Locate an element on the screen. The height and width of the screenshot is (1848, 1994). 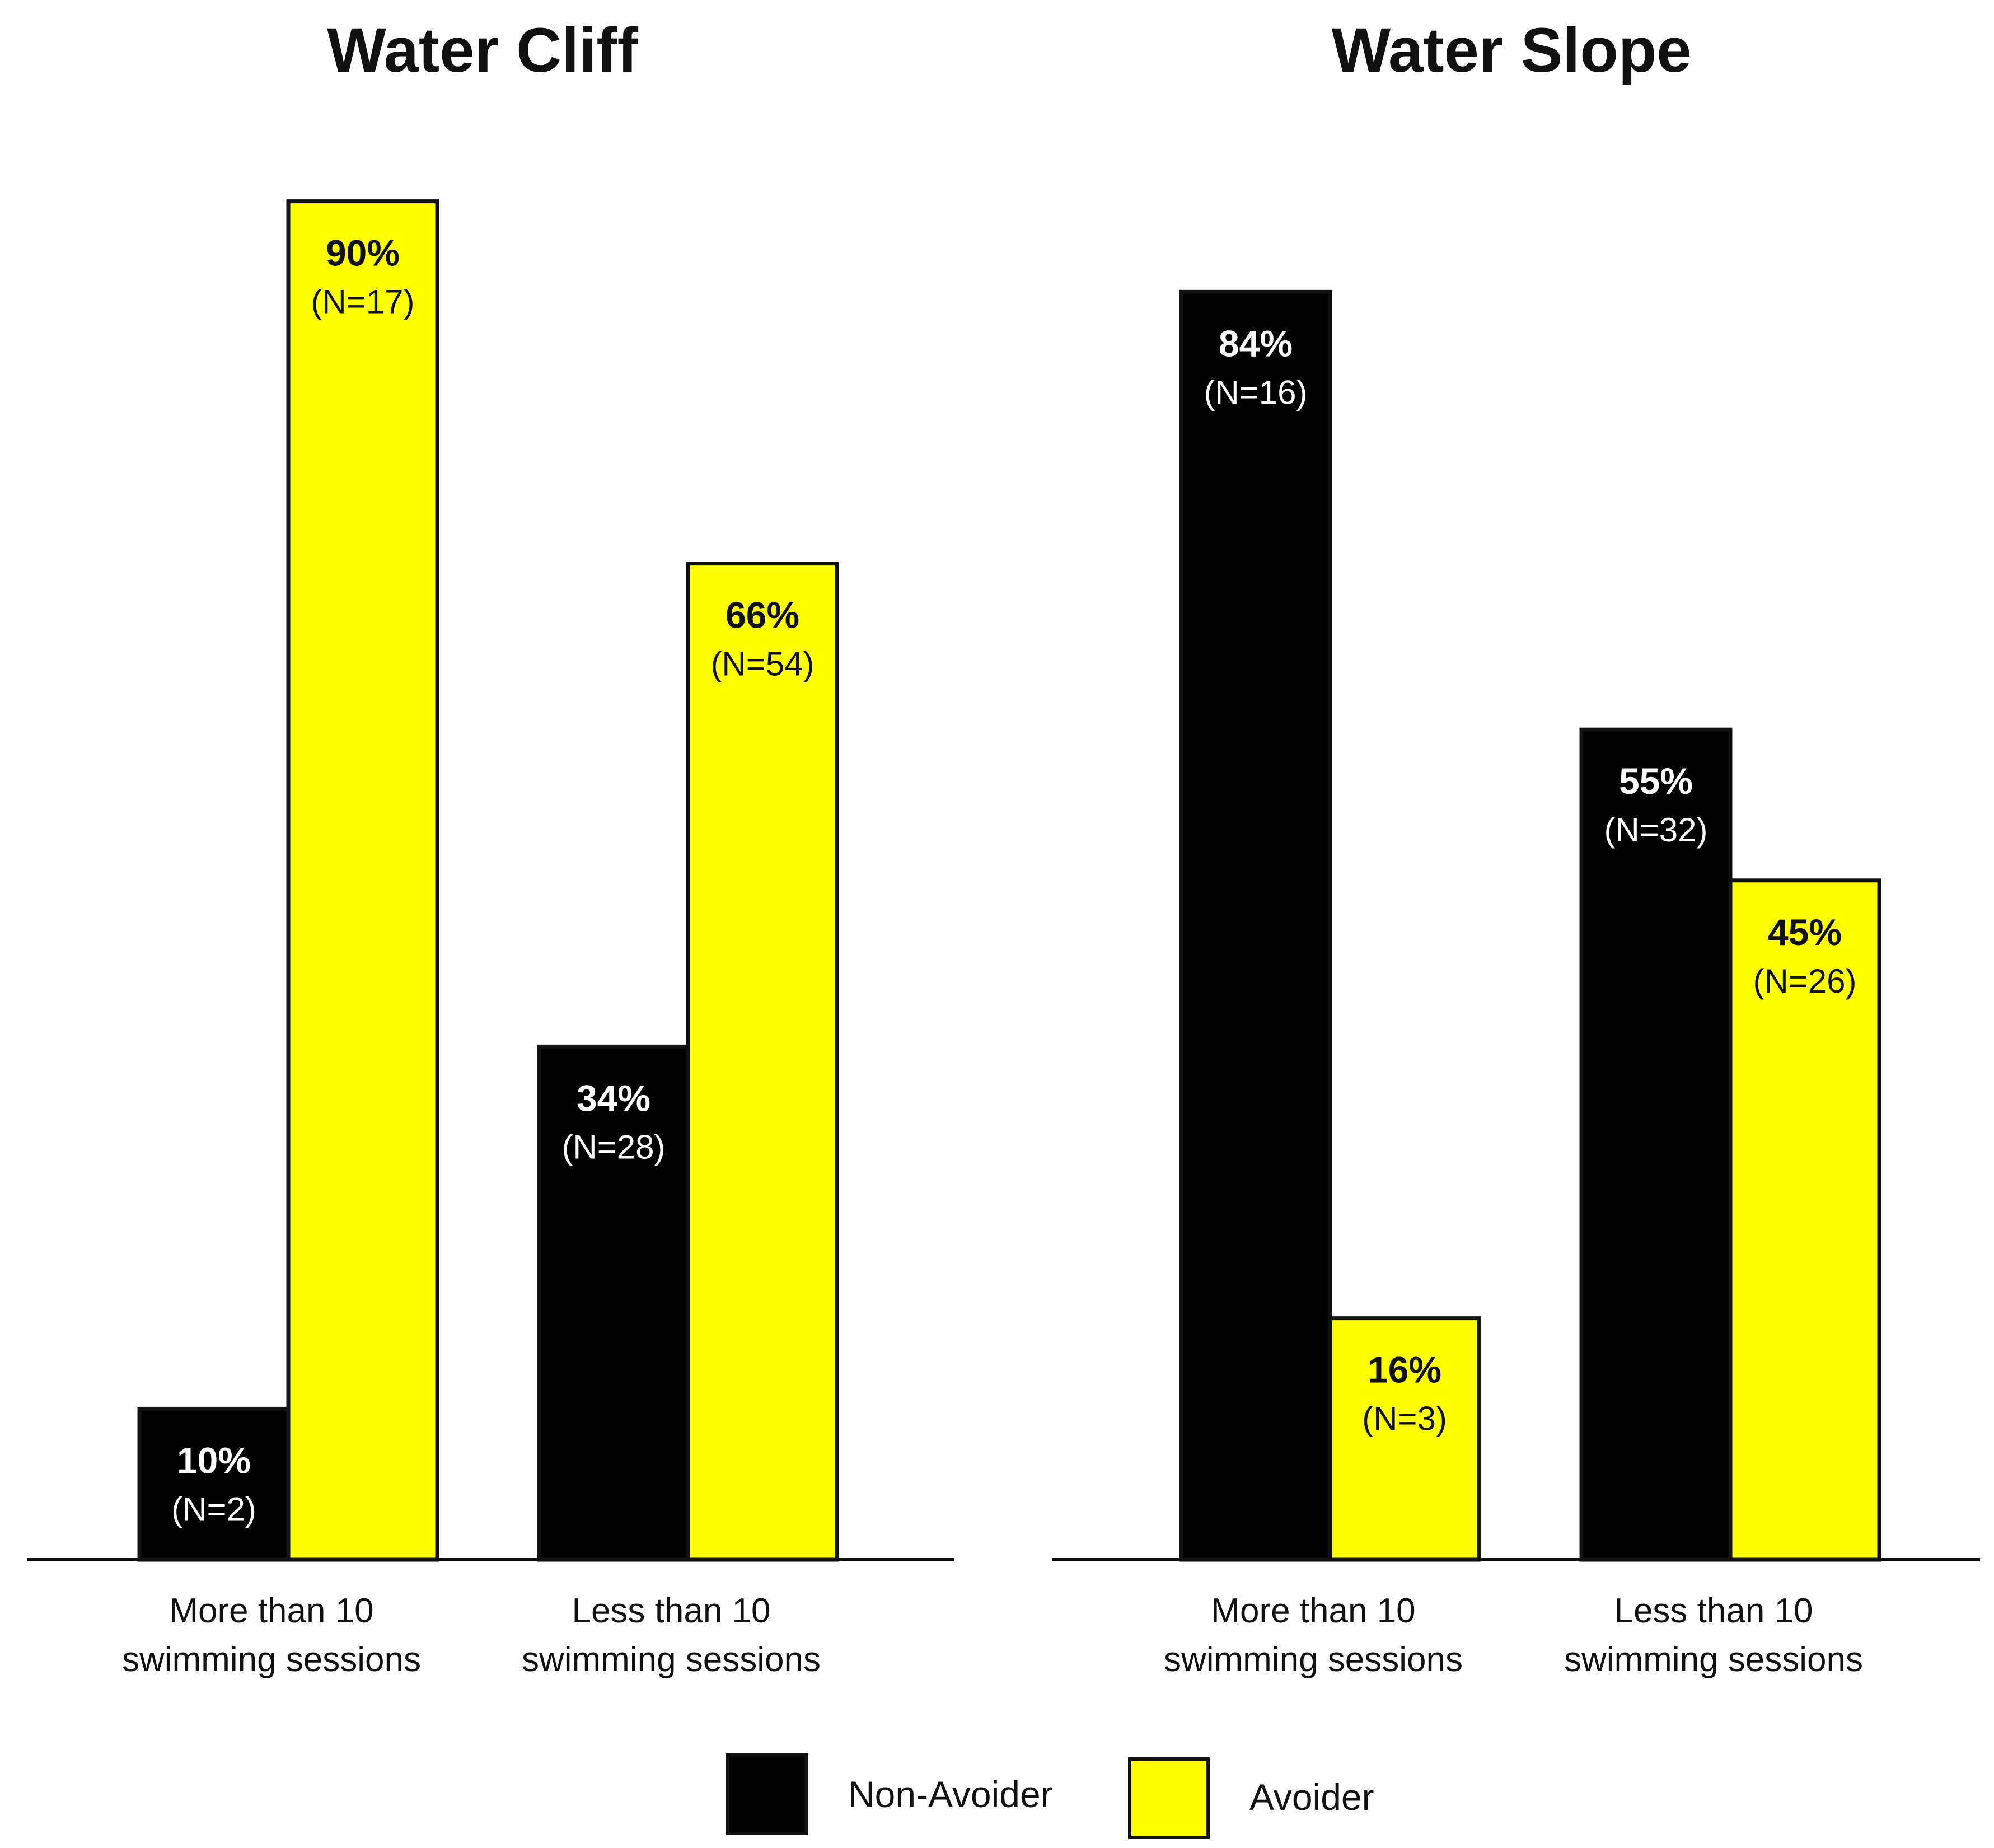
bar-n-label: (N=54) is located at coordinates (762, 664).